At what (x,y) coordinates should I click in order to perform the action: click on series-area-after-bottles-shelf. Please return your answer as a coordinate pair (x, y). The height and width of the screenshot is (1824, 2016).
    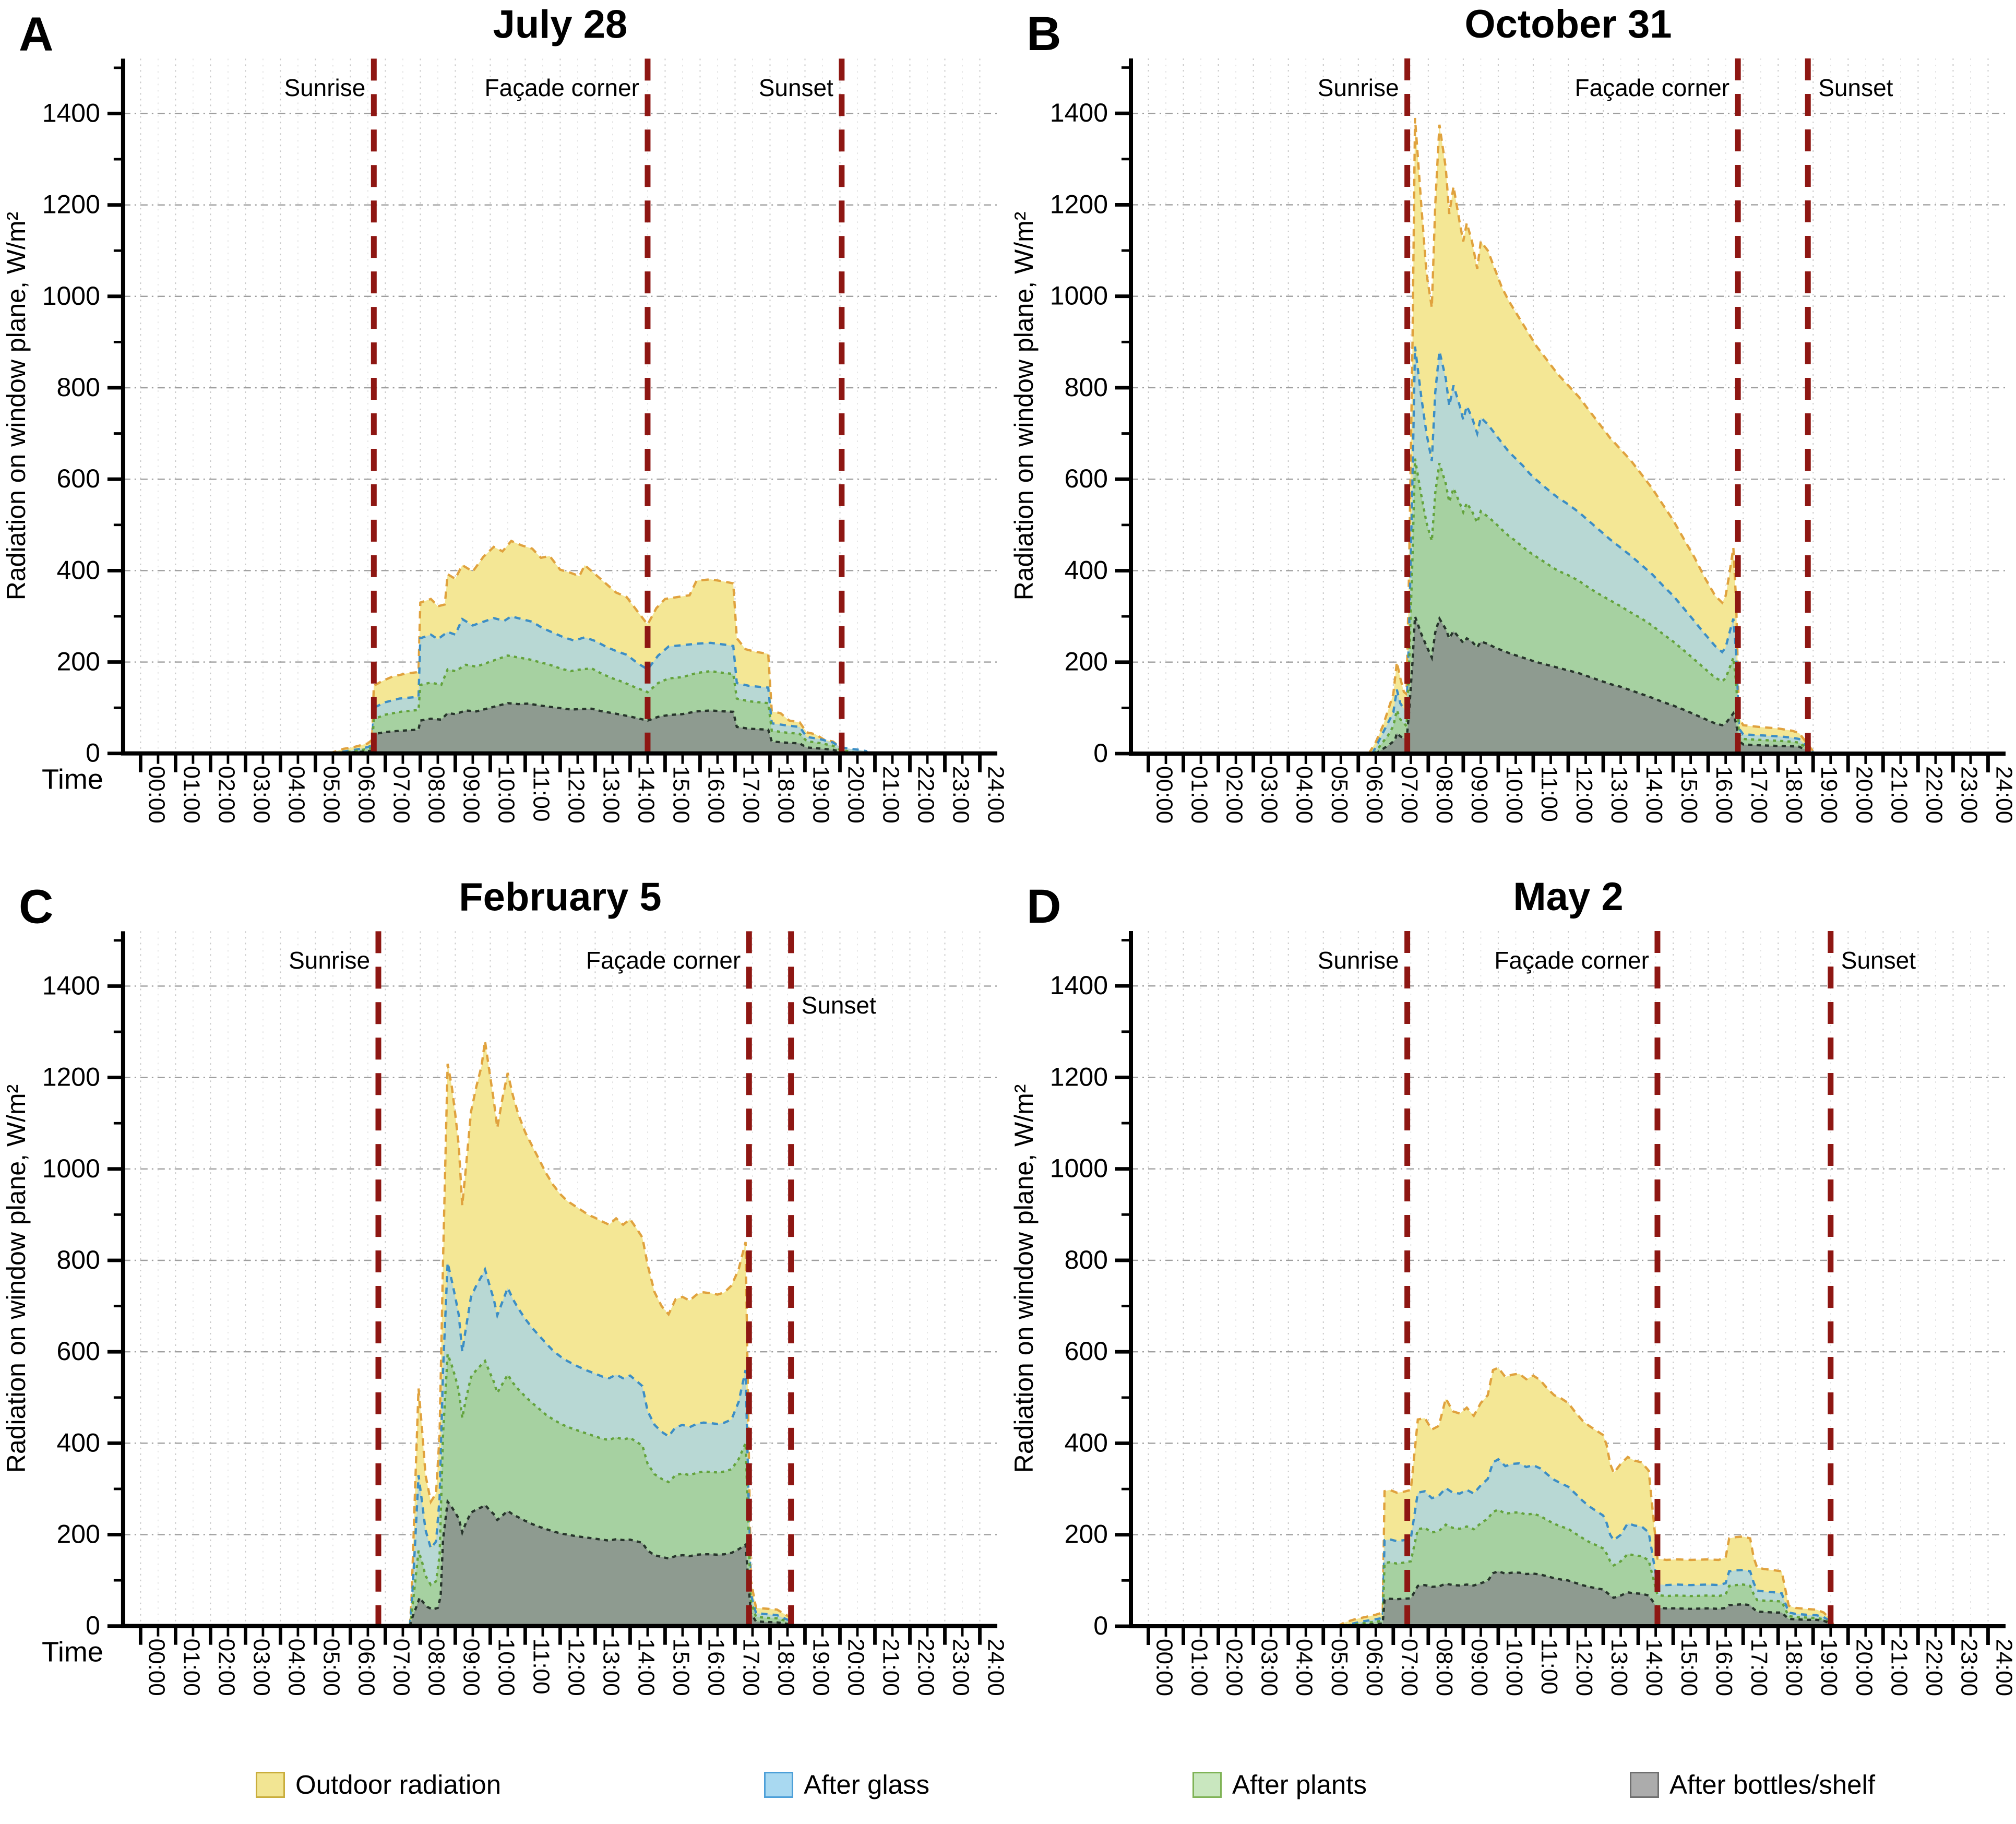
    Looking at the image, I should click on (601, 1564).